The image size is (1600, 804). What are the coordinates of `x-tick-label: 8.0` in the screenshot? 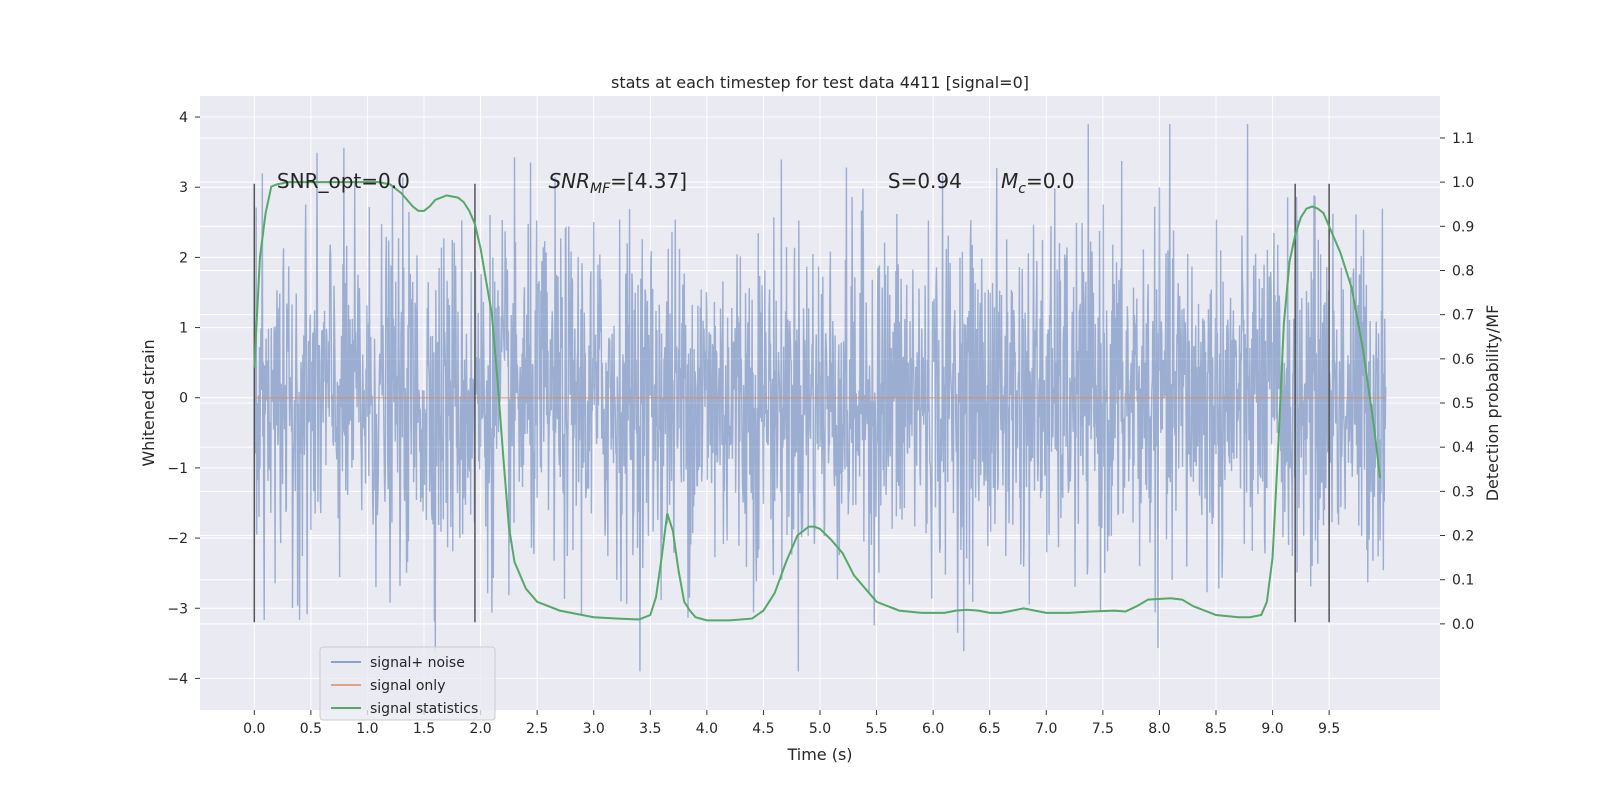 It's located at (1159, 729).